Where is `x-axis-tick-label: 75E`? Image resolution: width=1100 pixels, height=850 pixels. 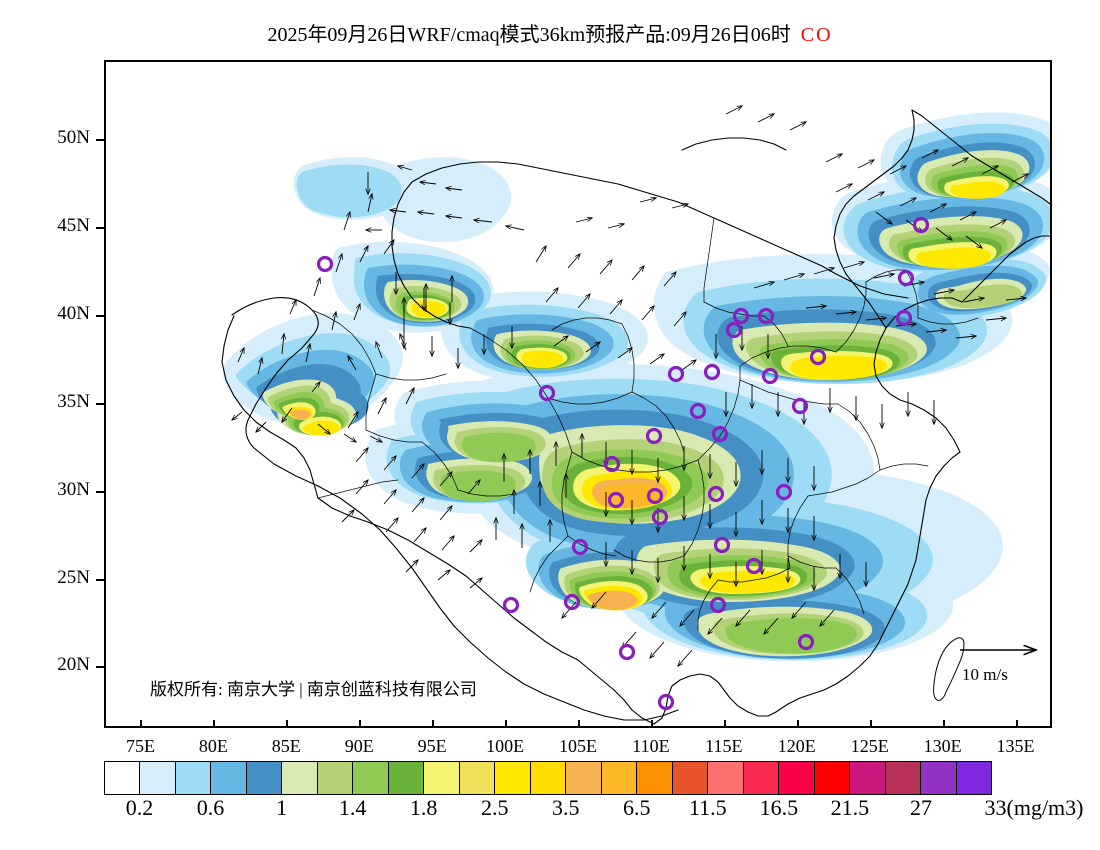
x-axis-tick-label: 75E is located at coordinates (140, 746).